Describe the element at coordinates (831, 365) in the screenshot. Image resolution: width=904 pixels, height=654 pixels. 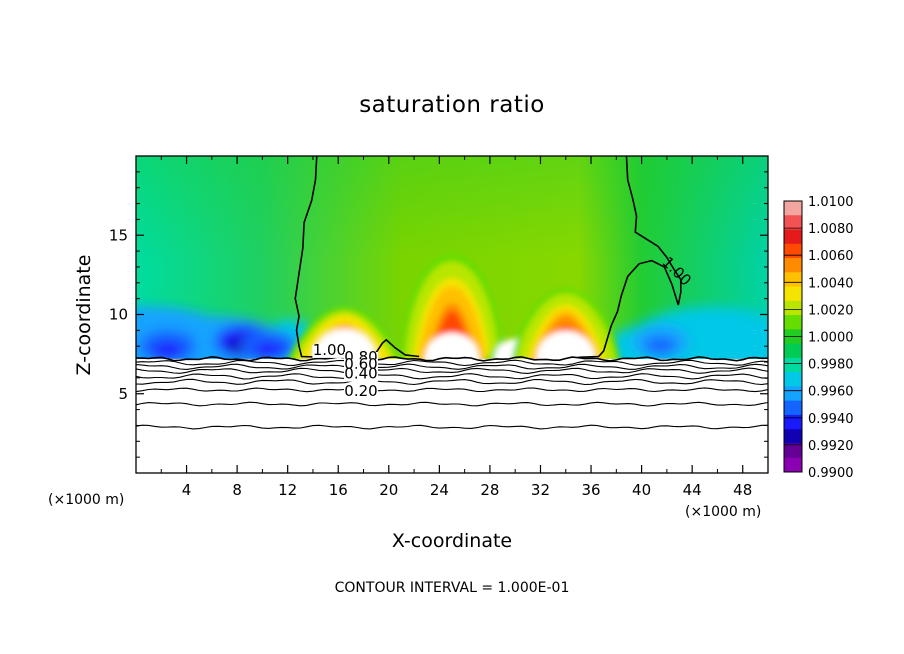
I see `colorbar-label: 0.9980` at that location.